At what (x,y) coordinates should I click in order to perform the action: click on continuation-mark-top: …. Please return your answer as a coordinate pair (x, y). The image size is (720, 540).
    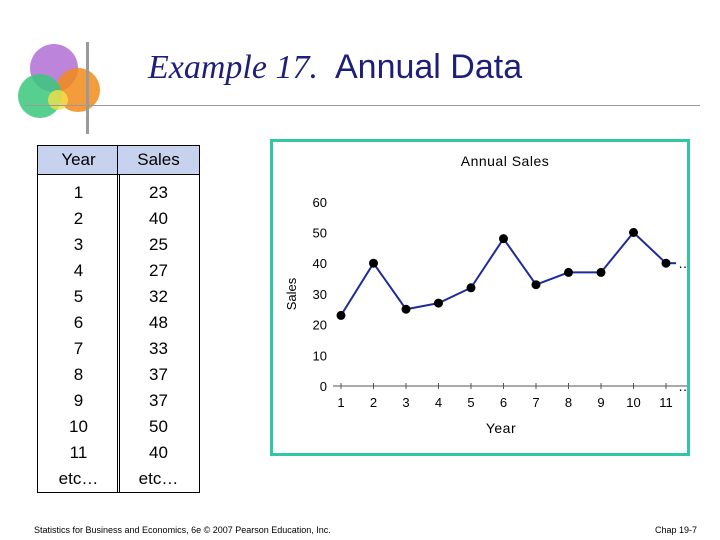
    Looking at the image, I should click on (682, 263).